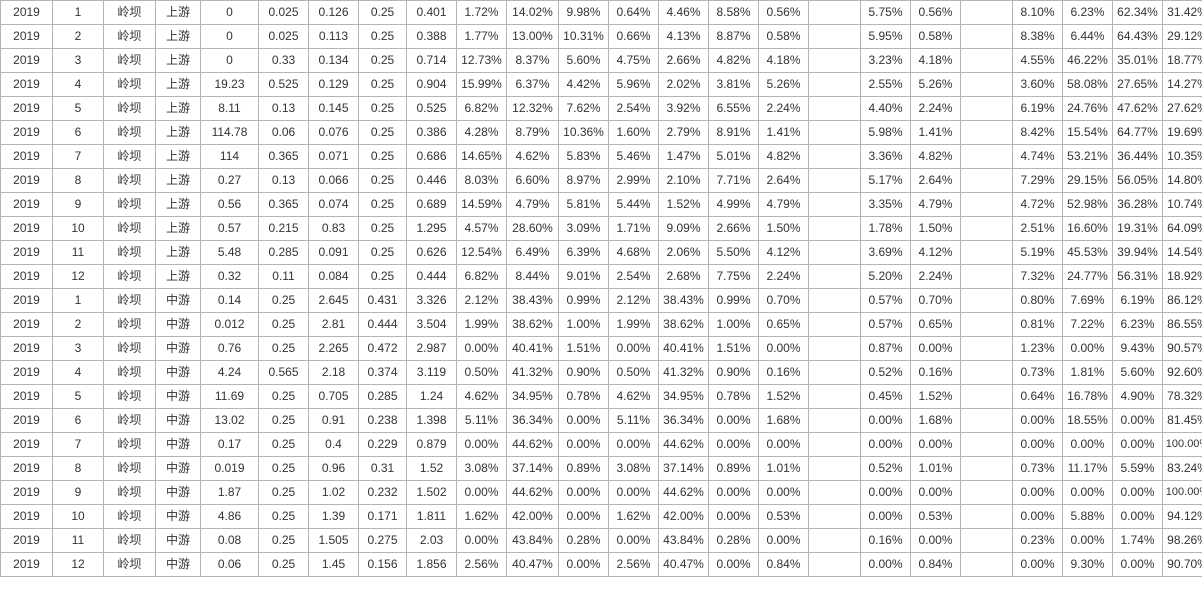 This screenshot has height=608, width=1202. I want to click on table-cell: 0.689, so click(431, 204).